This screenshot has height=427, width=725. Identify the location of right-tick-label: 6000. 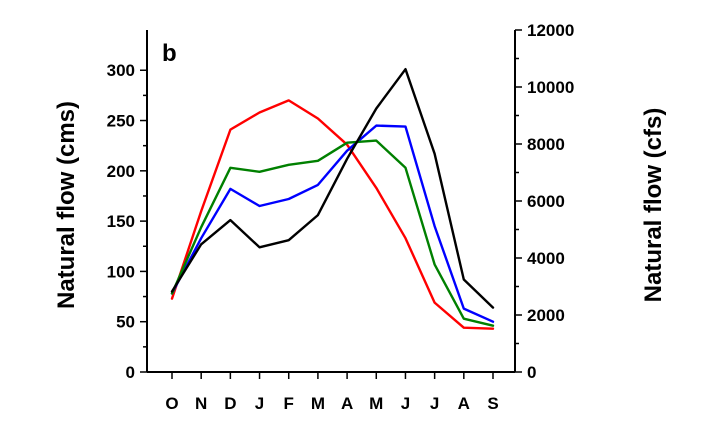
(546, 201).